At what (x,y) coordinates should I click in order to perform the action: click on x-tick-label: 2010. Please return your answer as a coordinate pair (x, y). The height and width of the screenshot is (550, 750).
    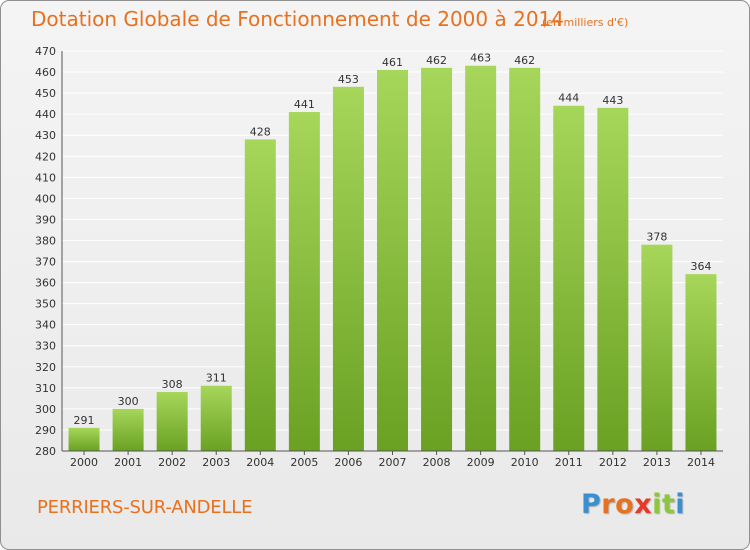
    Looking at the image, I should click on (525, 462).